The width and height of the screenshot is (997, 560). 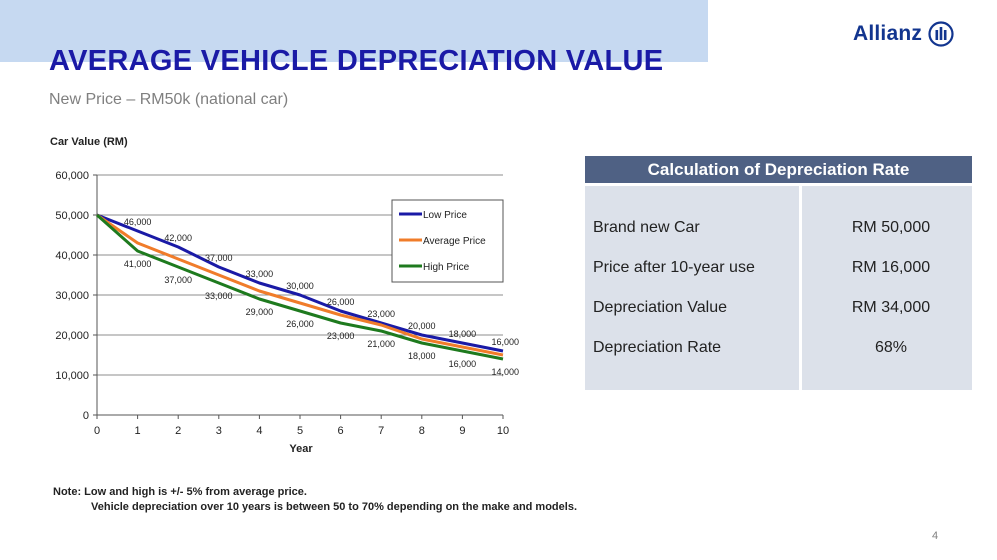 What do you see at coordinates (886, 348) in the screenshot?
I see `row-value: 68%` at bounding box center [886, 348].